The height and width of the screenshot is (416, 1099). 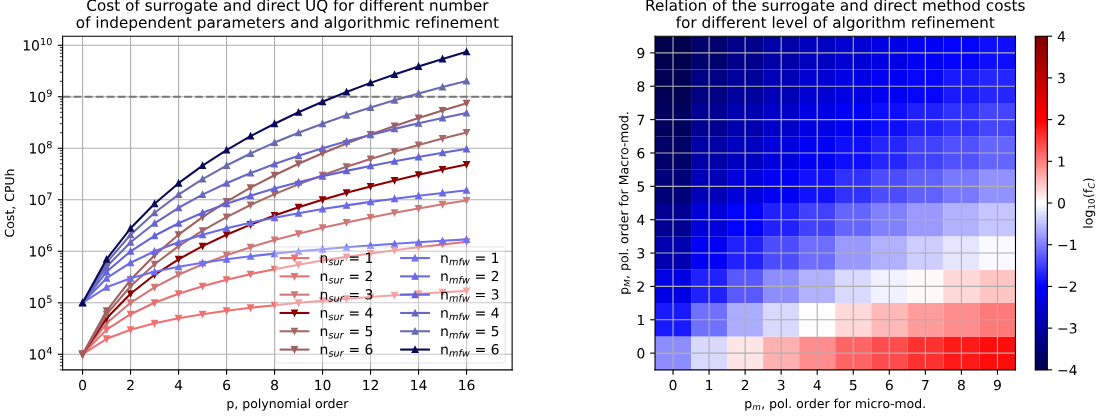 I want to click on color-bar-label: −1, so click(x=1067, y=244).